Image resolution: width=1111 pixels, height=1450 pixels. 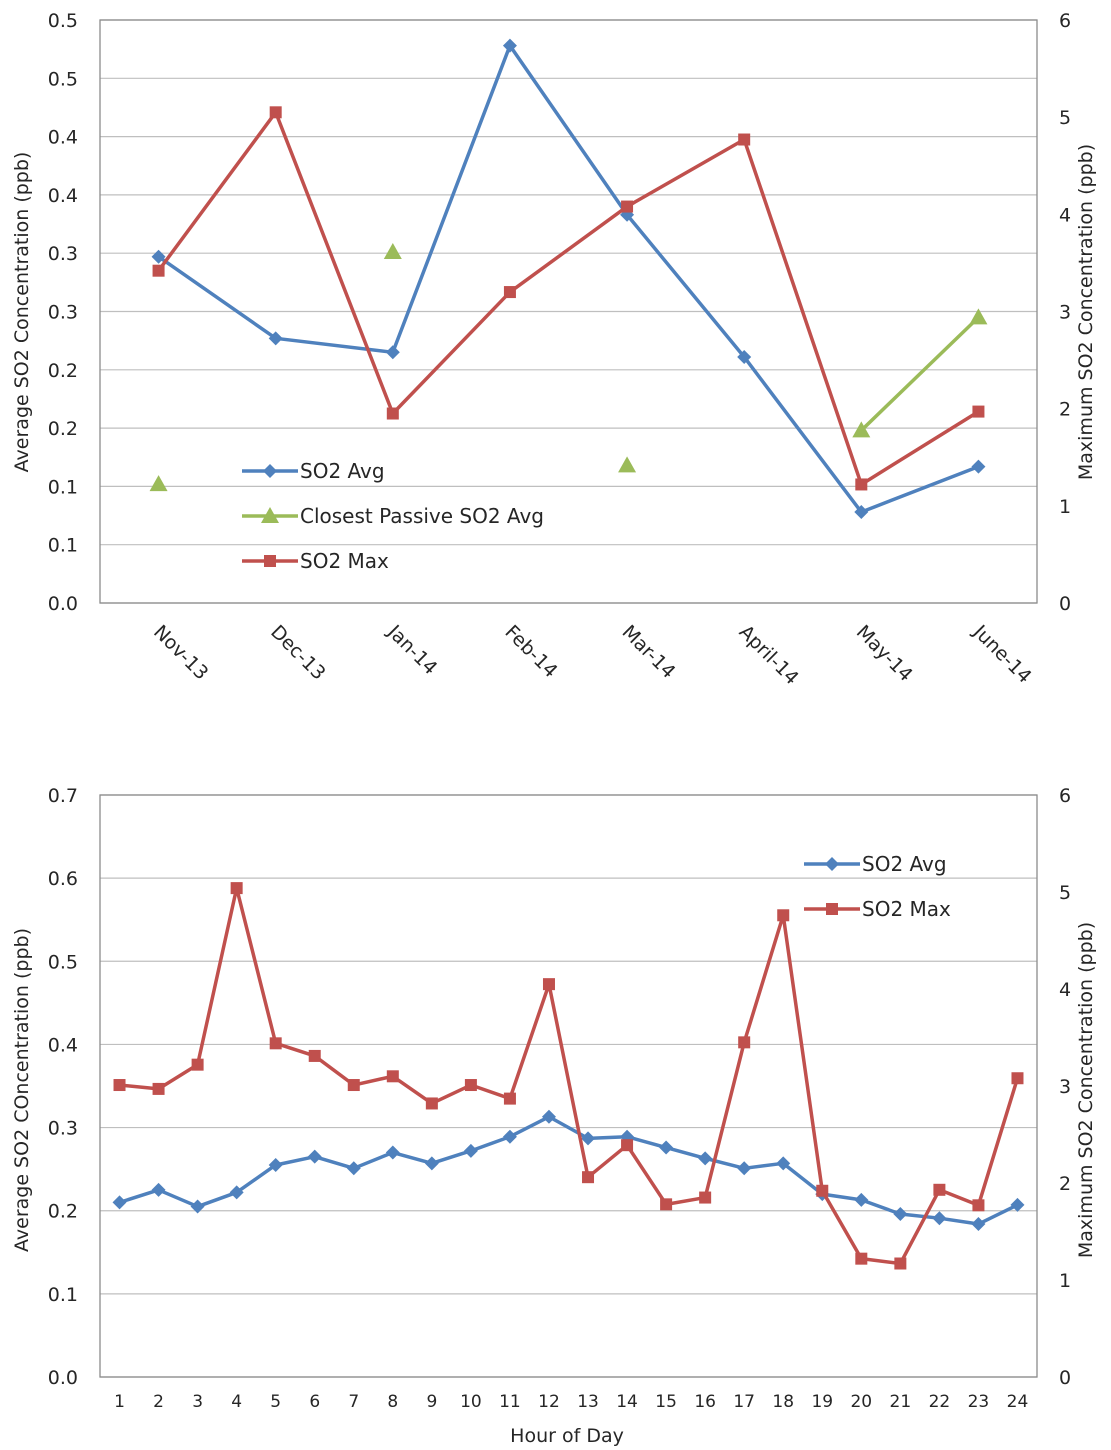 What do you see at coordinates (471, 1402) in the screenshot?
I see `x-tick-label: 10` at bounding box center [471, 1402].